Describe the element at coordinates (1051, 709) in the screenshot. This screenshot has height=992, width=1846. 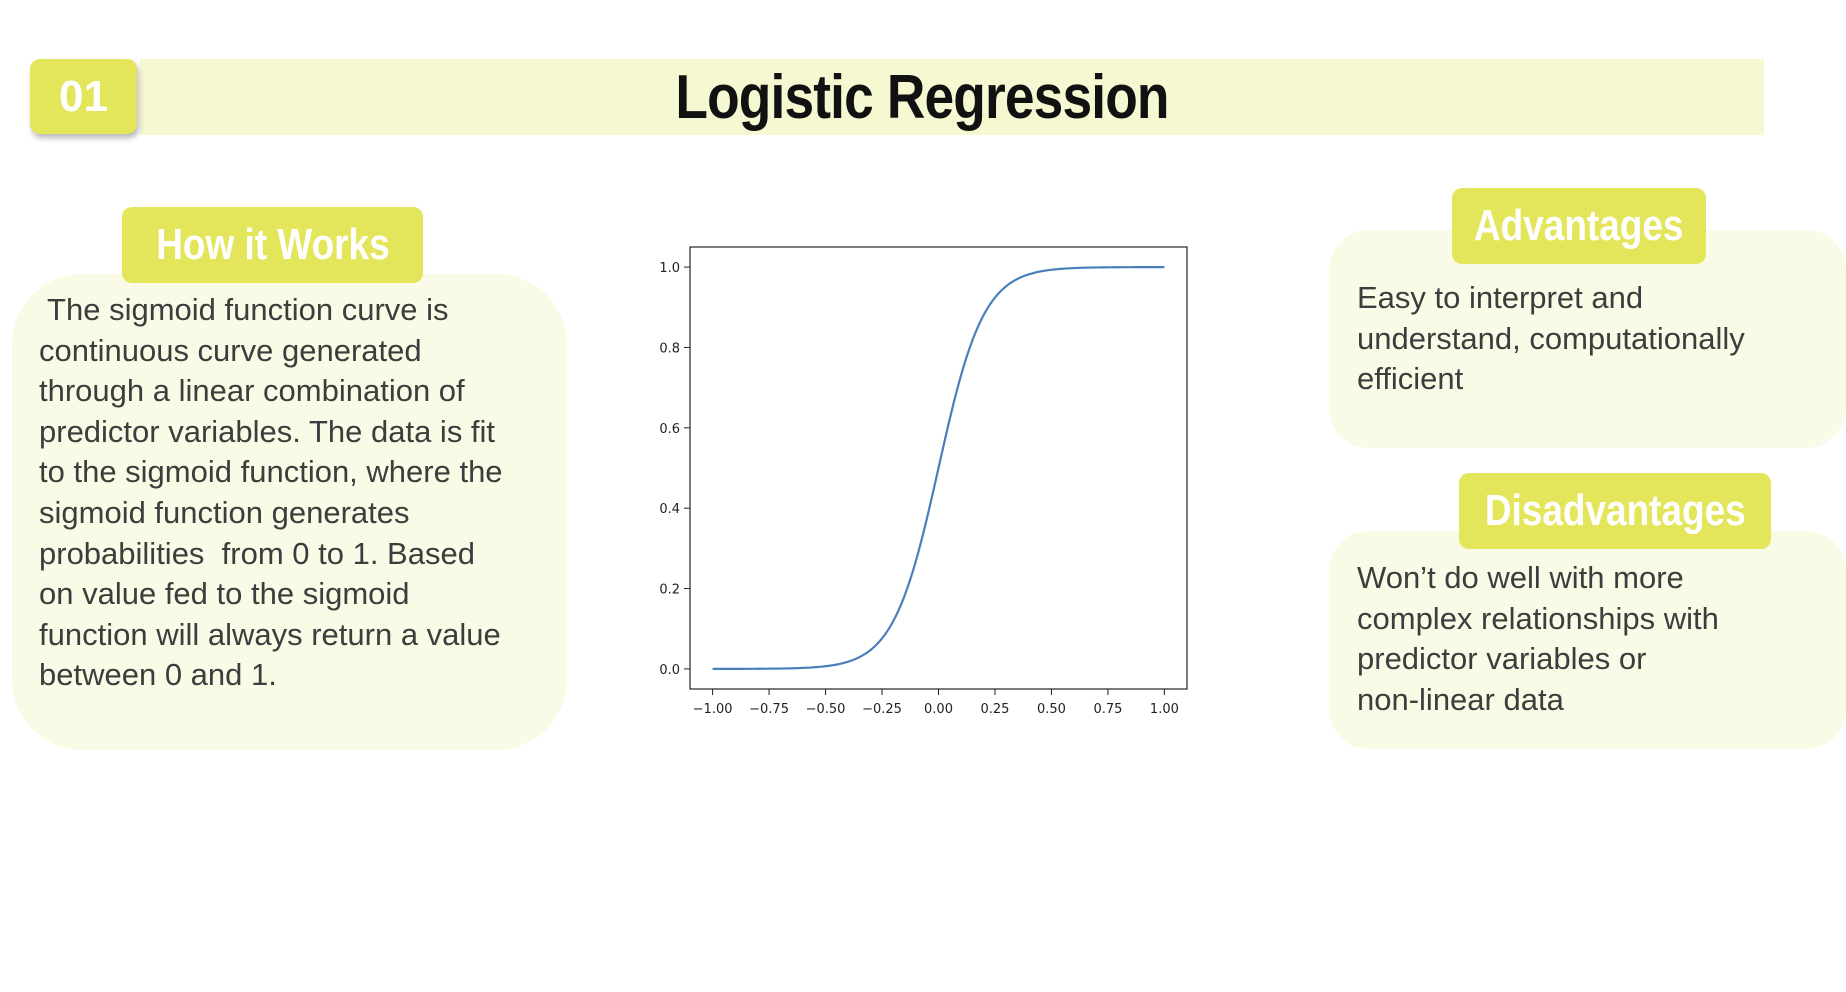
I see `x-tick-label: 0.50` at that location.